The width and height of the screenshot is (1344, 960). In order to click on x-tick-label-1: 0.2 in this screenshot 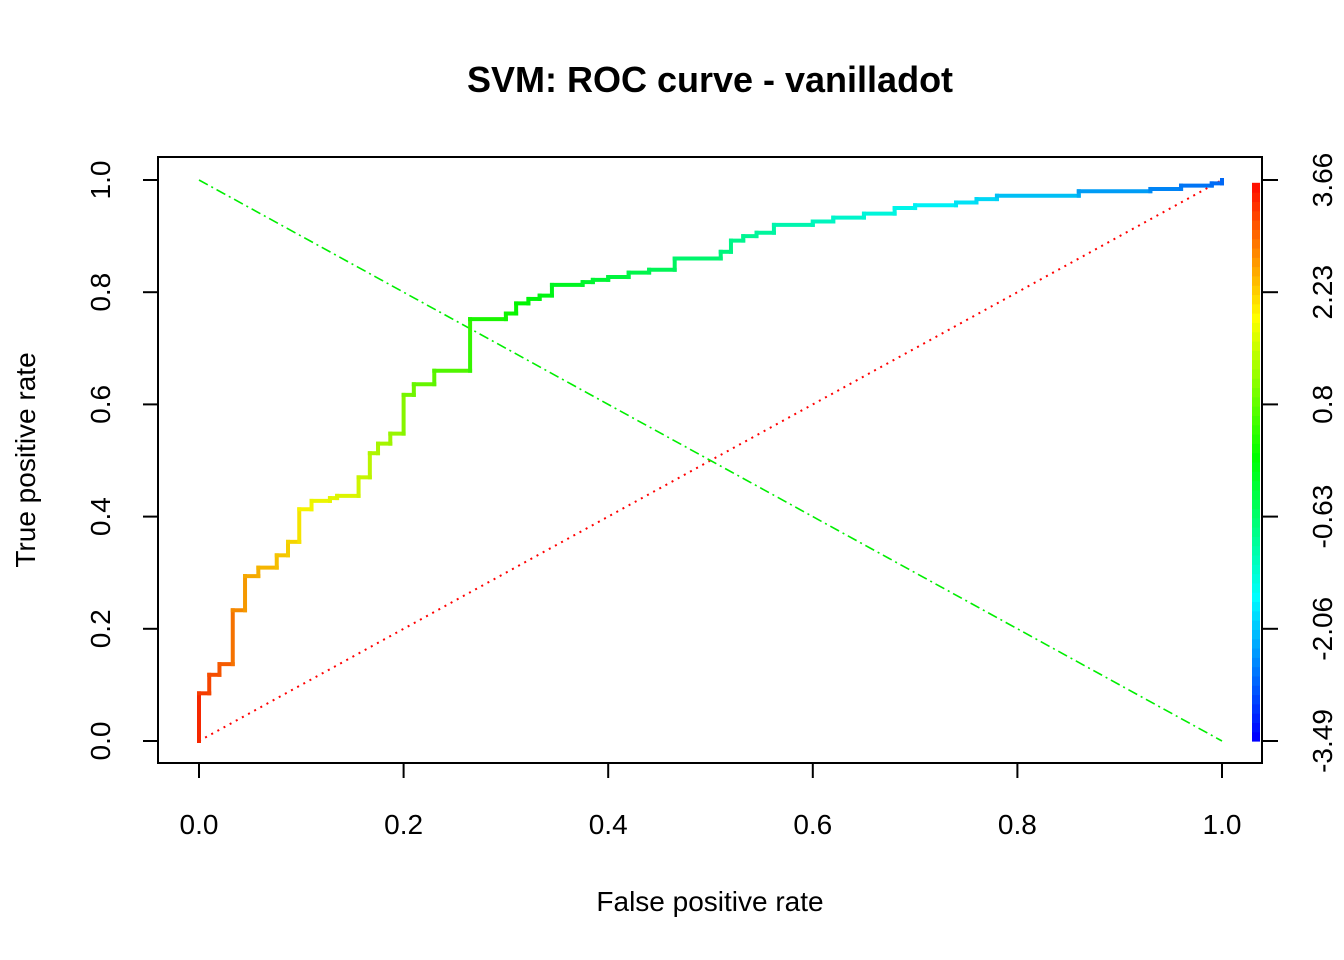, I will do `click(403, 824)`.